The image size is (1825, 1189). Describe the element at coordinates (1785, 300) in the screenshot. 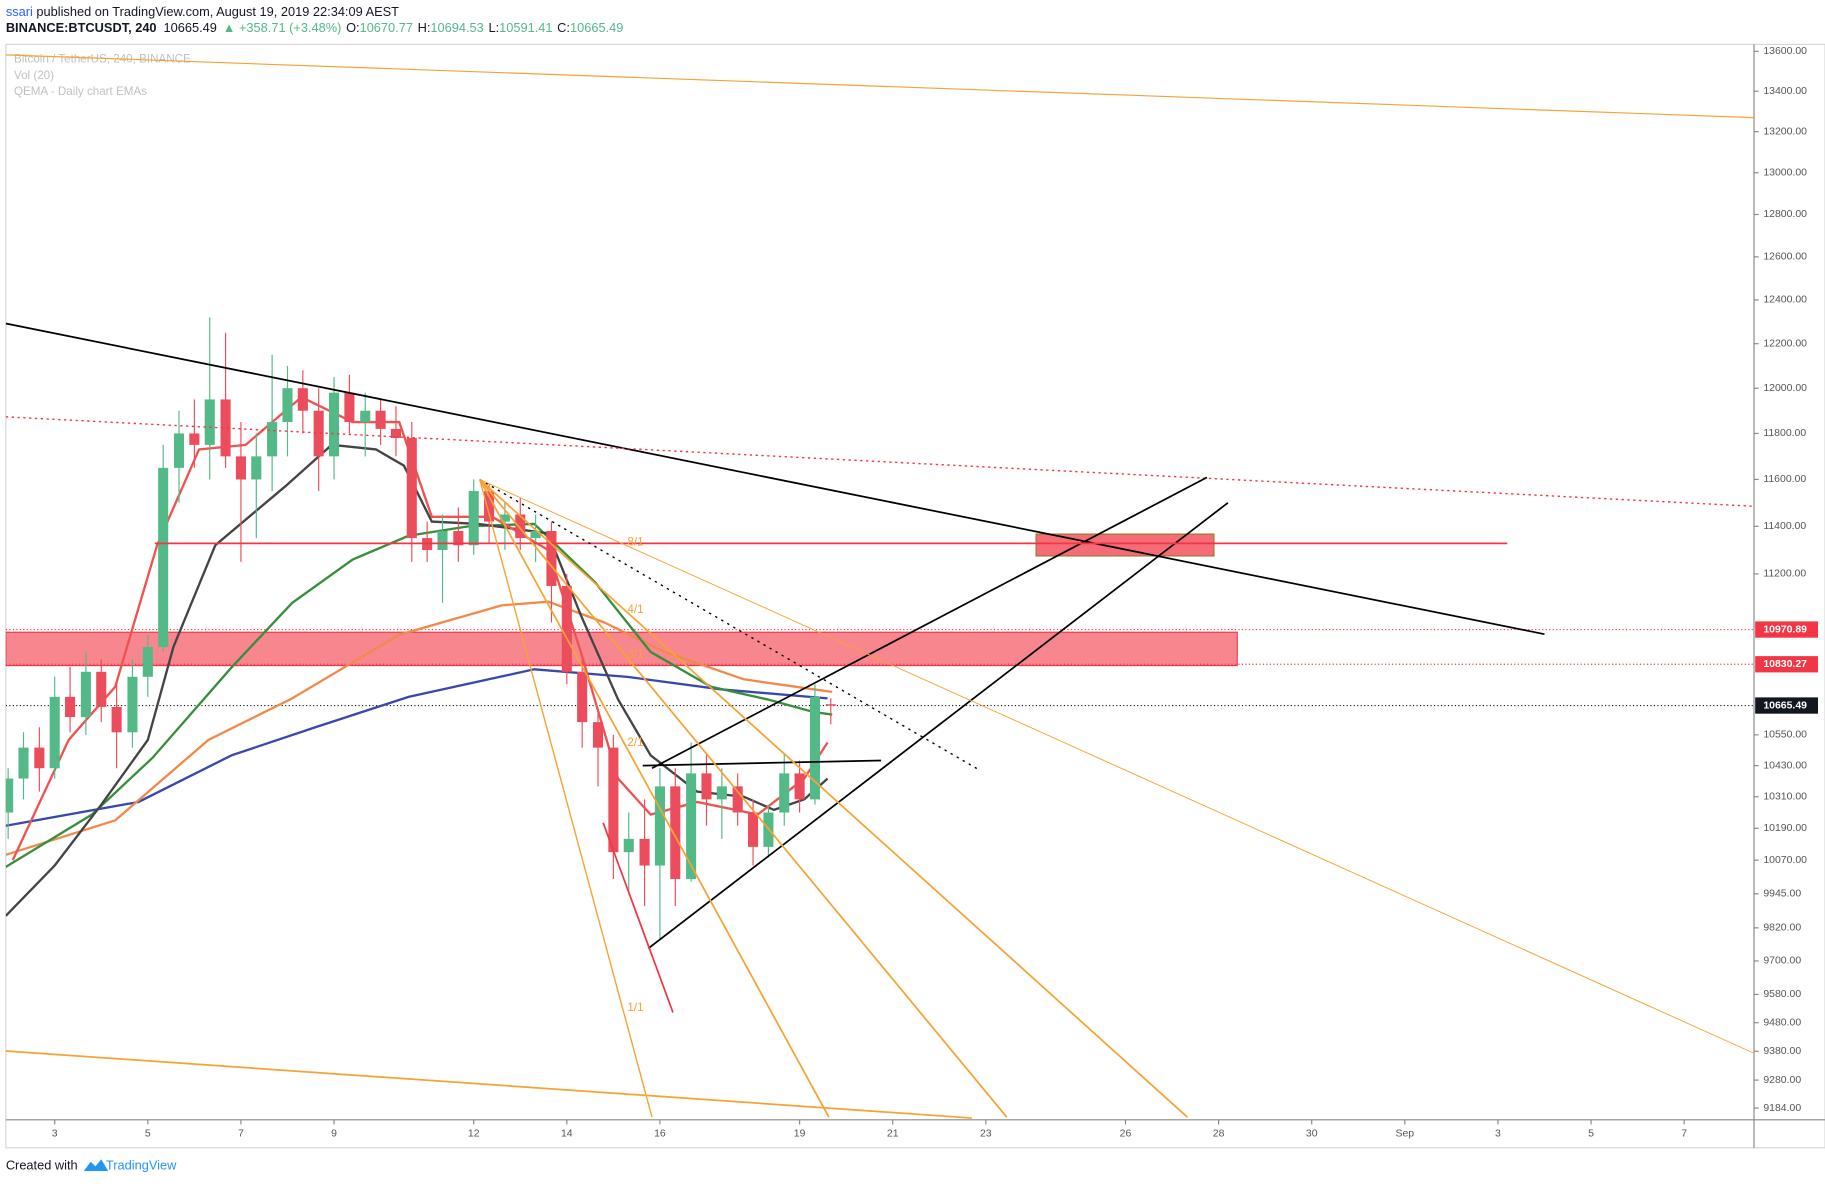

I see `y-tick-label: 12400.00` at that location.